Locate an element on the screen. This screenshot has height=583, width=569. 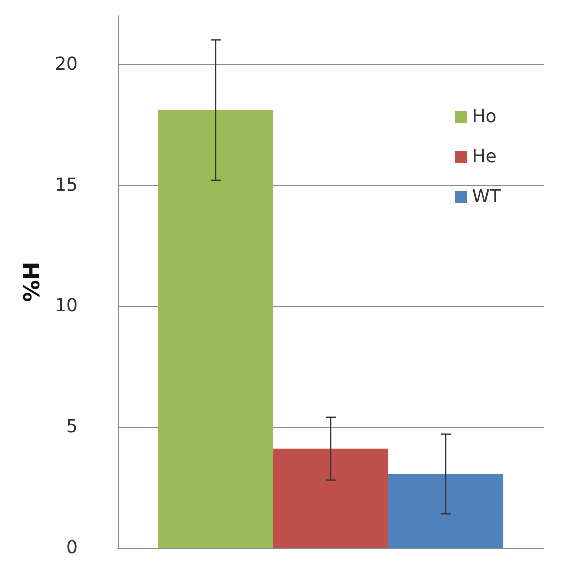
y-axis-title: %H is located at coordinates (33, 282).